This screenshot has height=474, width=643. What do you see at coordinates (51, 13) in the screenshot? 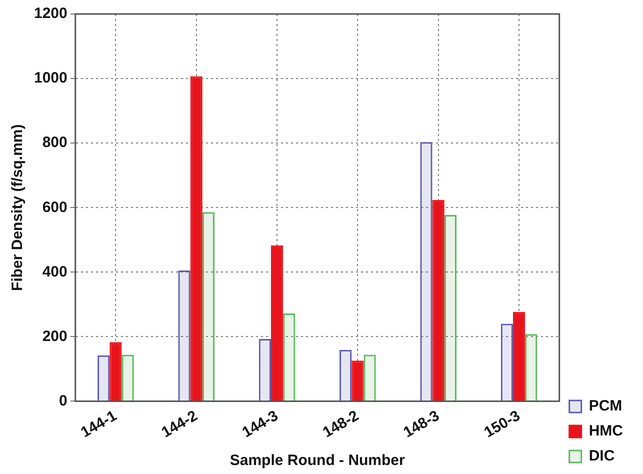
I see `y-tick-label: 1200` at bounding box center [51, 13].